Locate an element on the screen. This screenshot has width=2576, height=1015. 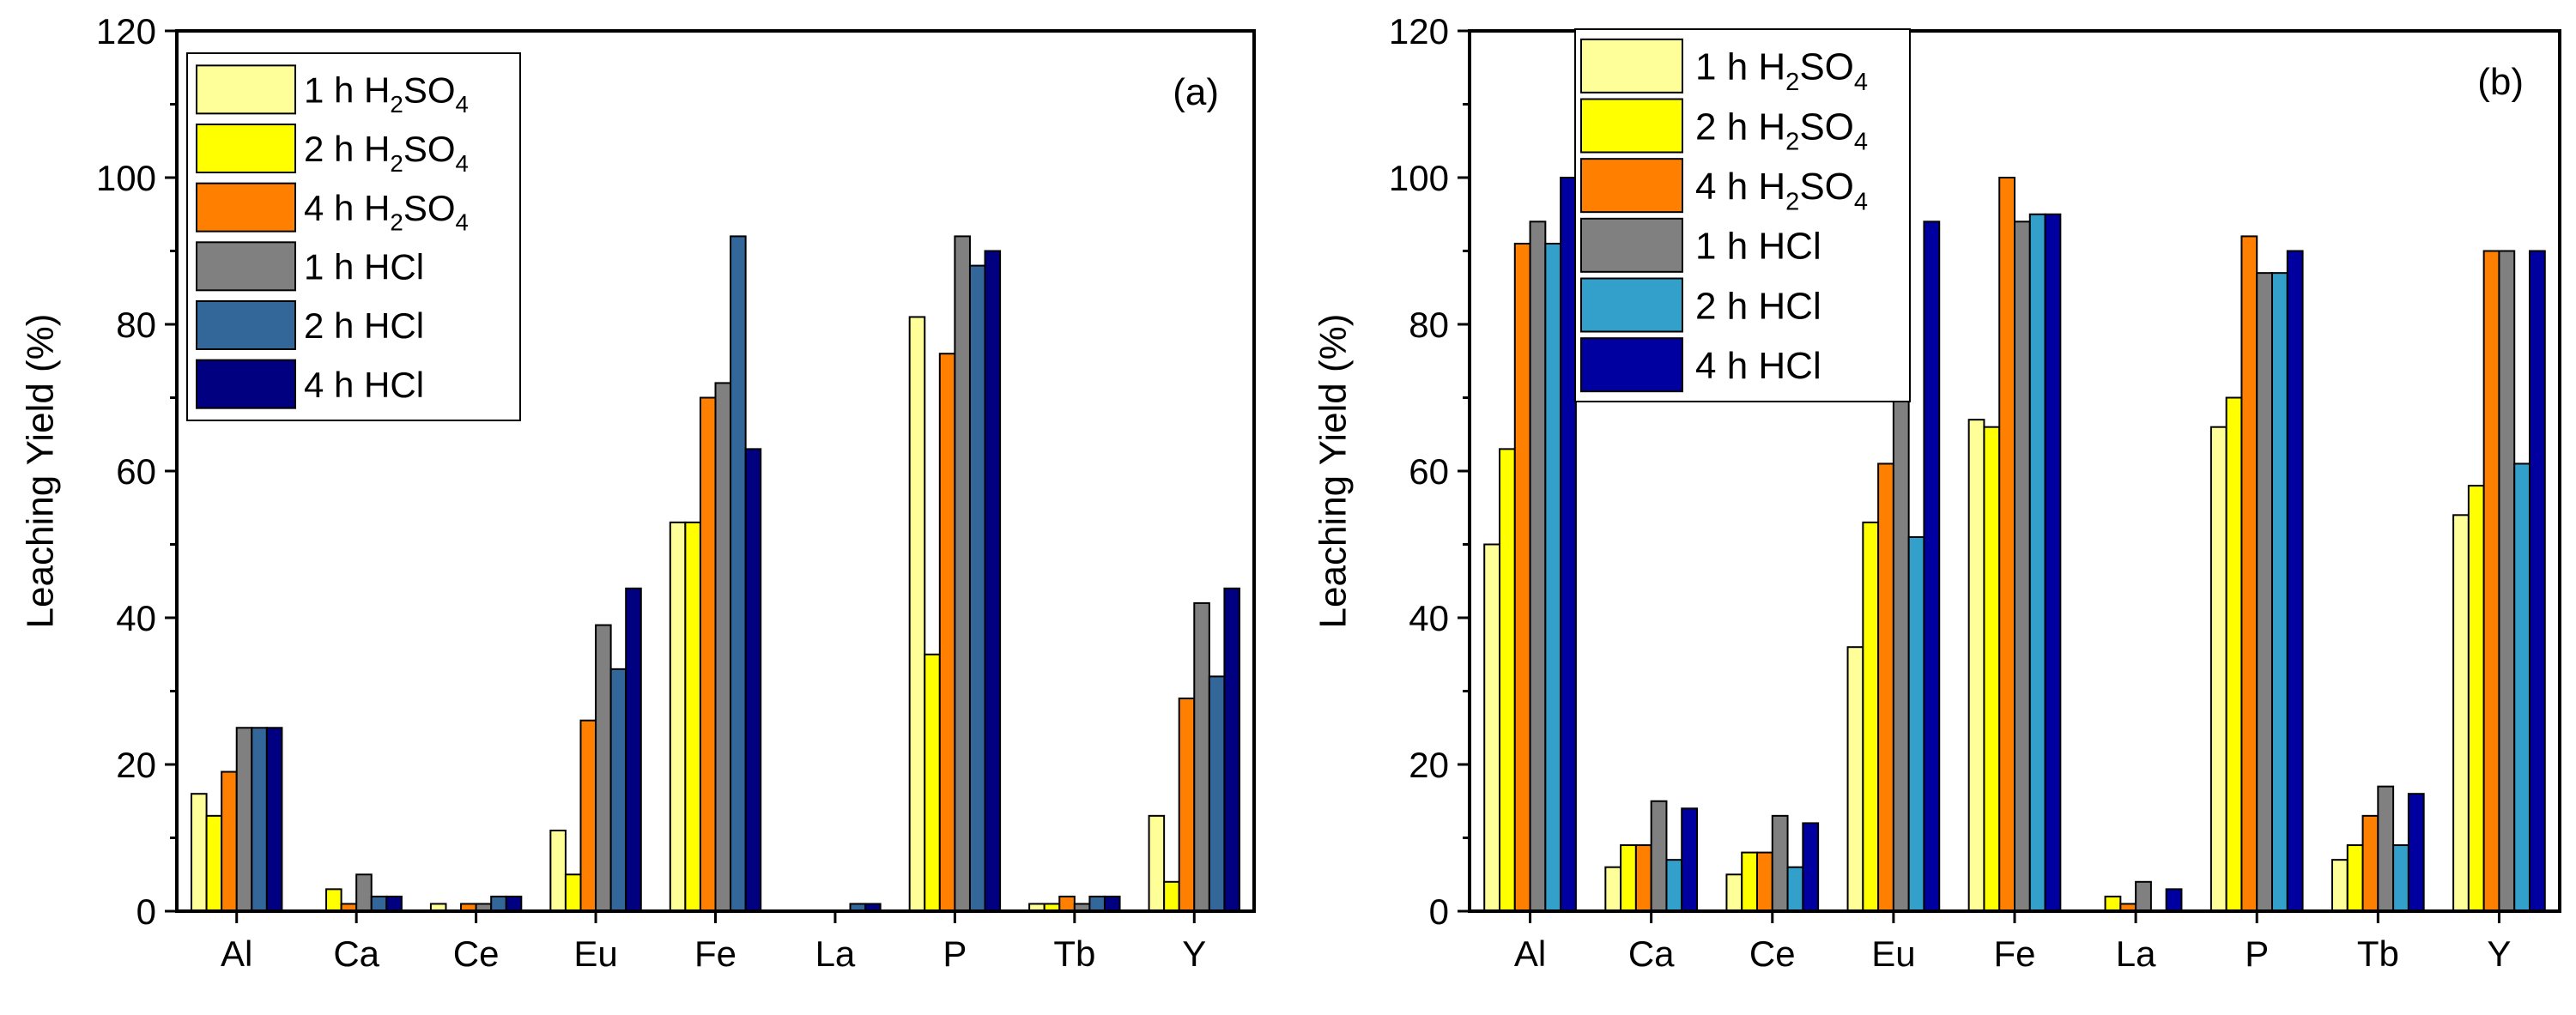
y-tick-label: 60 is located at coordinates (136, 472).